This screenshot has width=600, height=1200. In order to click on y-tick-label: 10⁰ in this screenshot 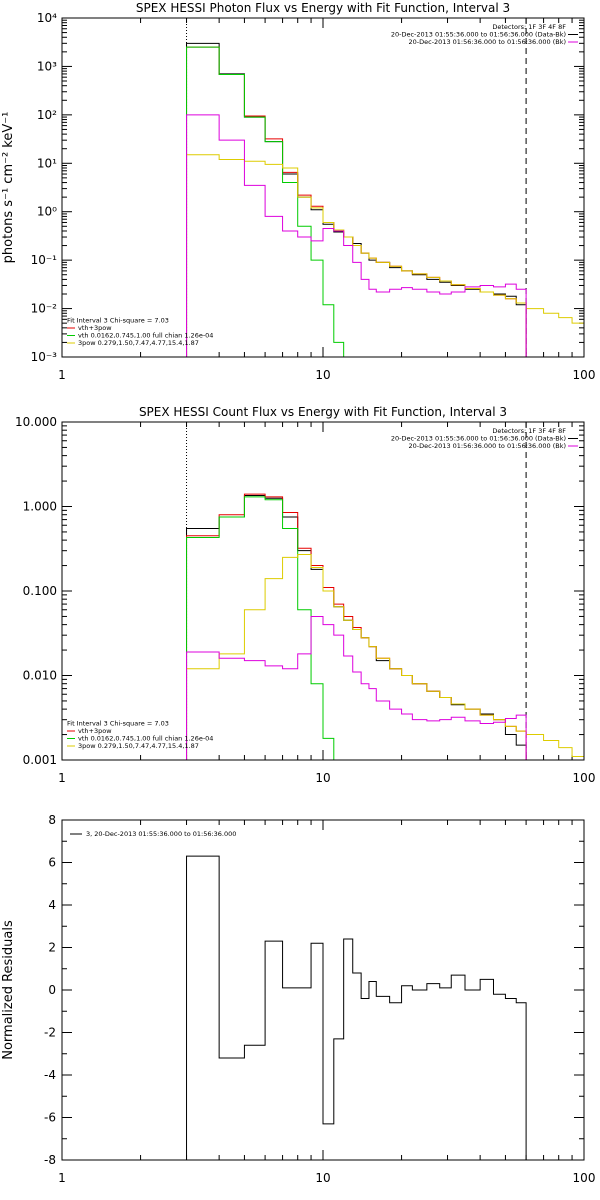, I will do `click(47, 212)`.